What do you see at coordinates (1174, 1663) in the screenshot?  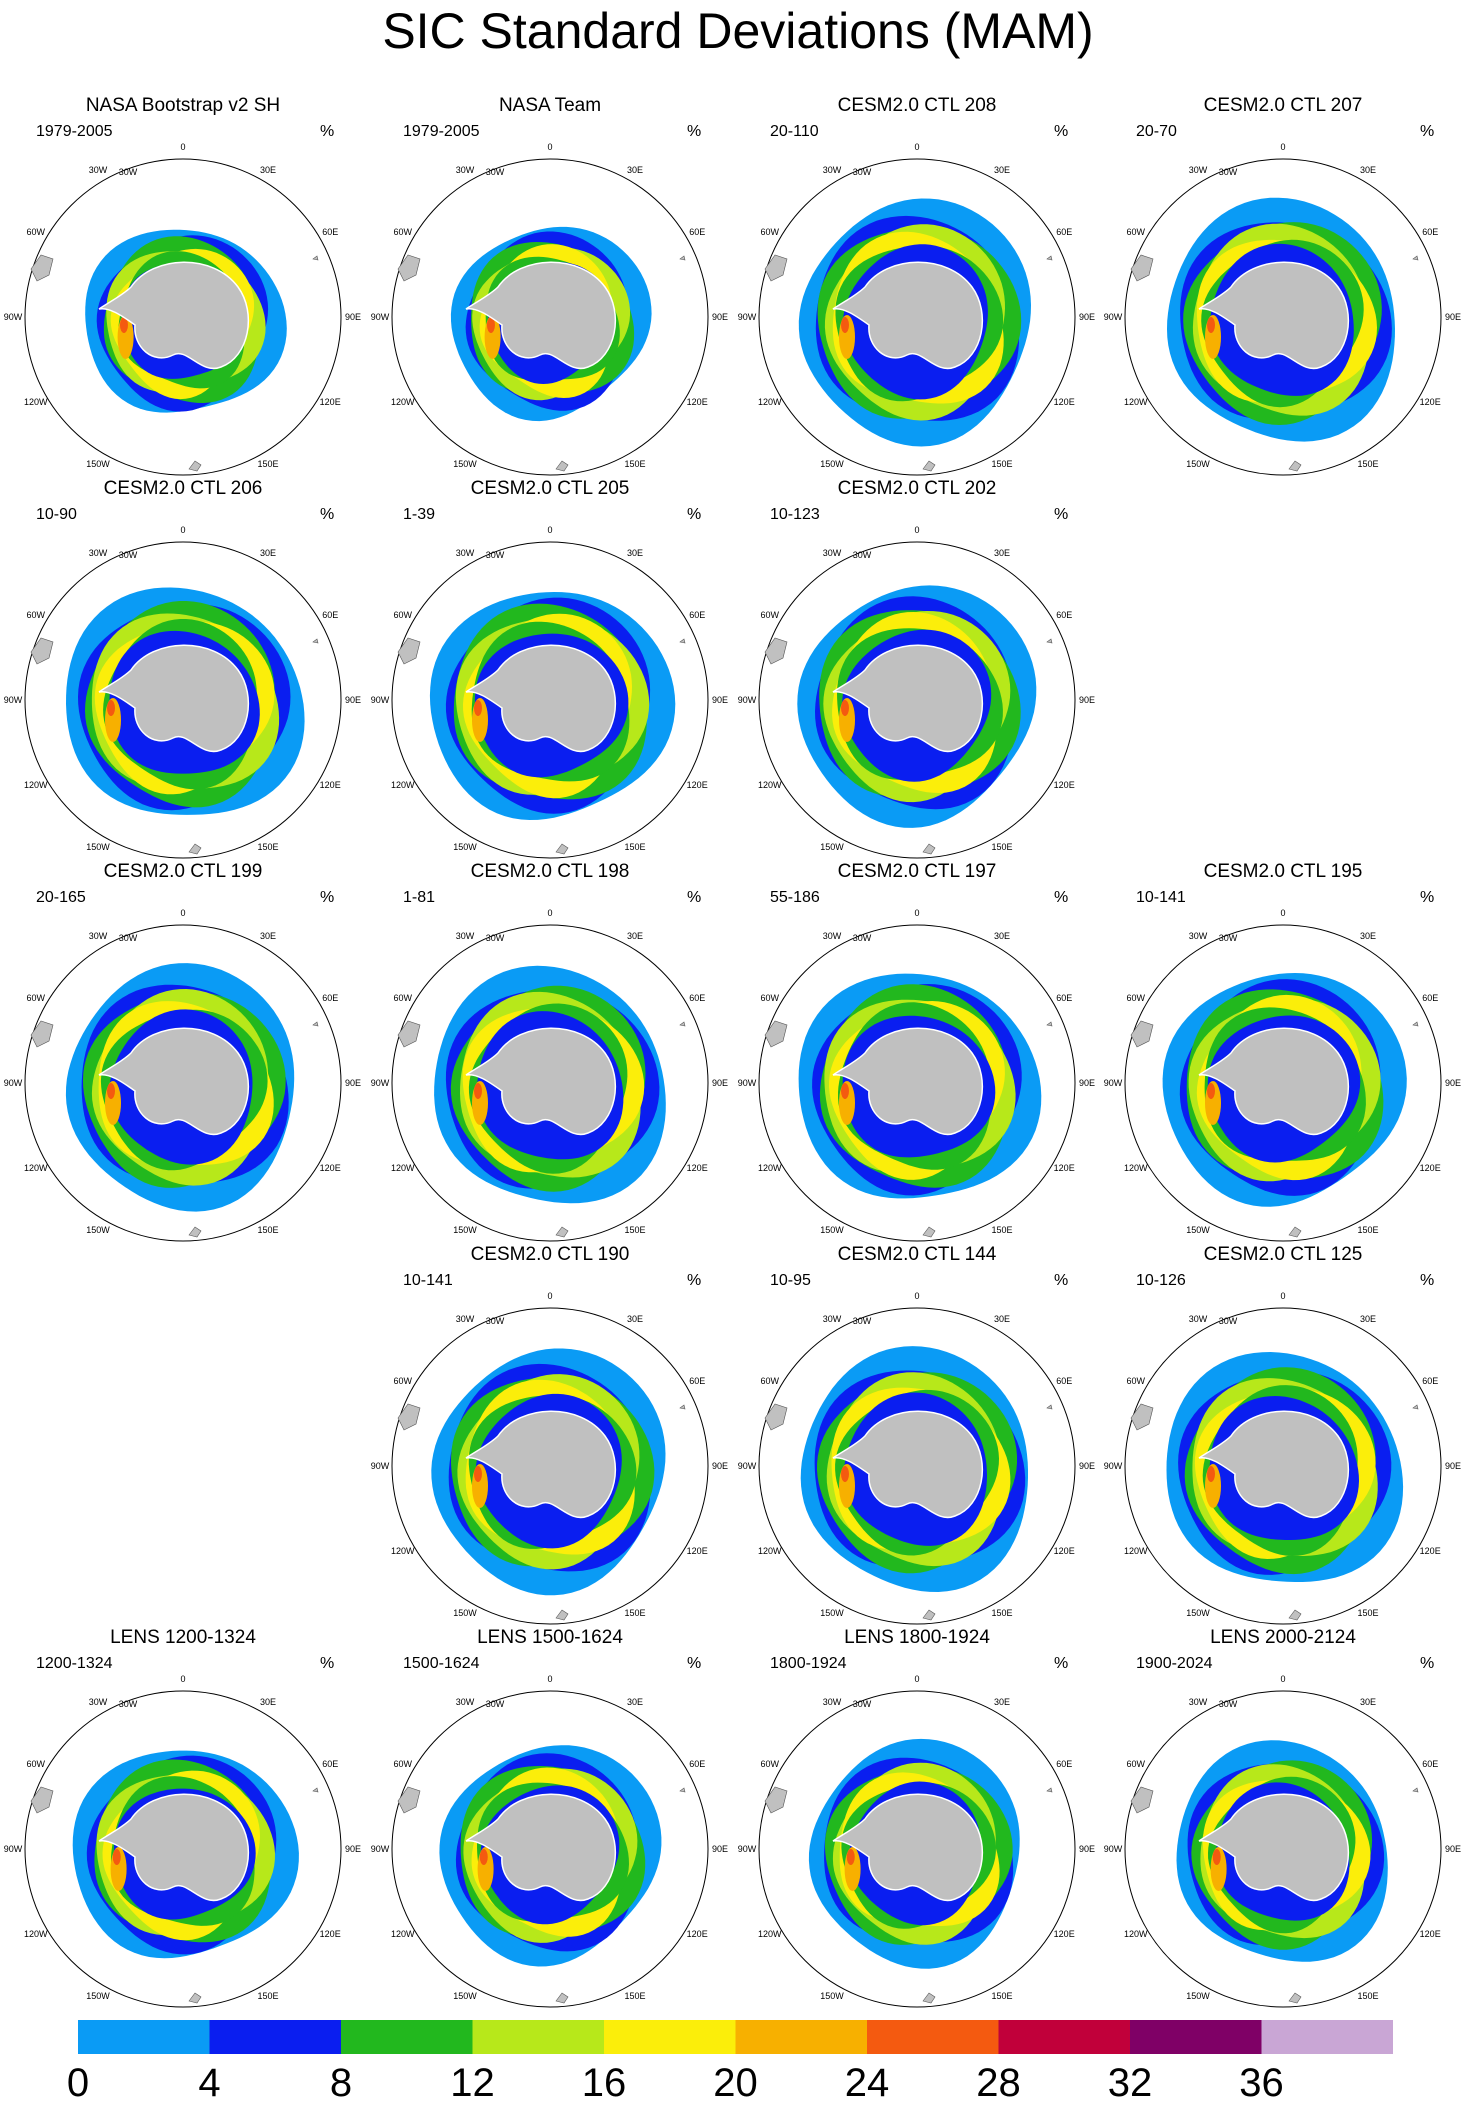 I see `panel-year-range: 1900-2024` at bounding box center [1174, 1663].